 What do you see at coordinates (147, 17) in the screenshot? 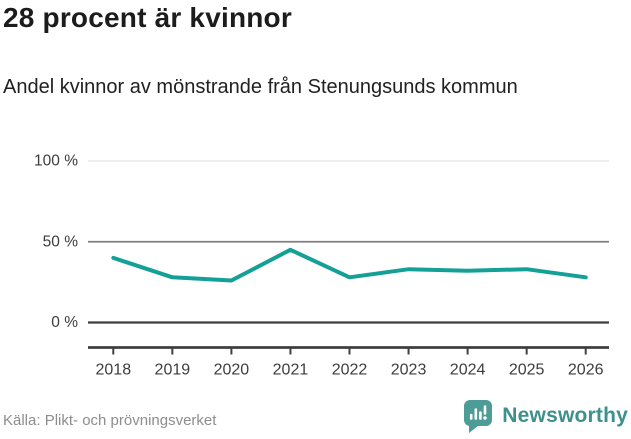
I see `chart-title: 28 procent är kvinnor` at bounding box center [147, 17].